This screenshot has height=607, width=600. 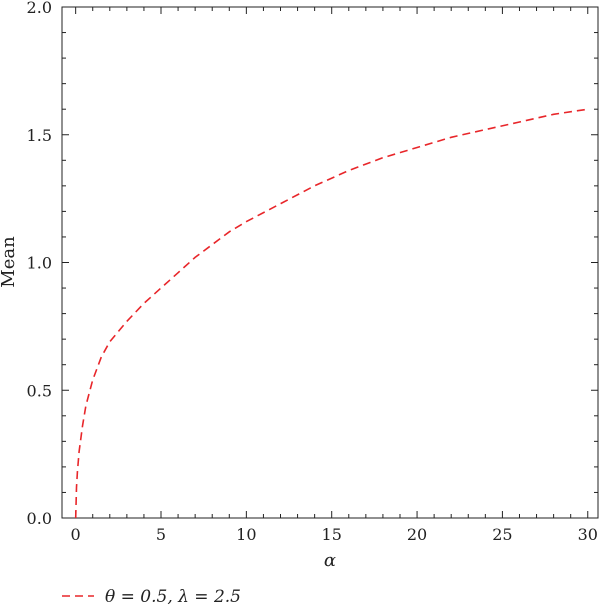 I want to click on y-tick-labels: 0.0 0.5 1.0 1.5 2.0, so click(x=39, y=264).